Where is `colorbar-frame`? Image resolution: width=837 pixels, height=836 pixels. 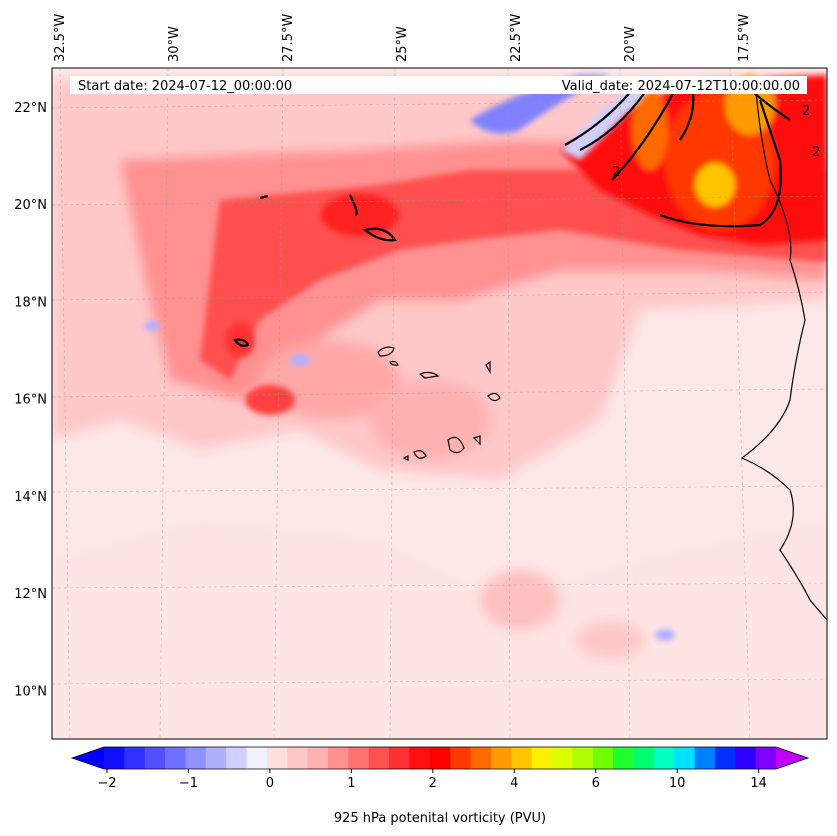 colorbar-frame is located at coordinates (440, 758).